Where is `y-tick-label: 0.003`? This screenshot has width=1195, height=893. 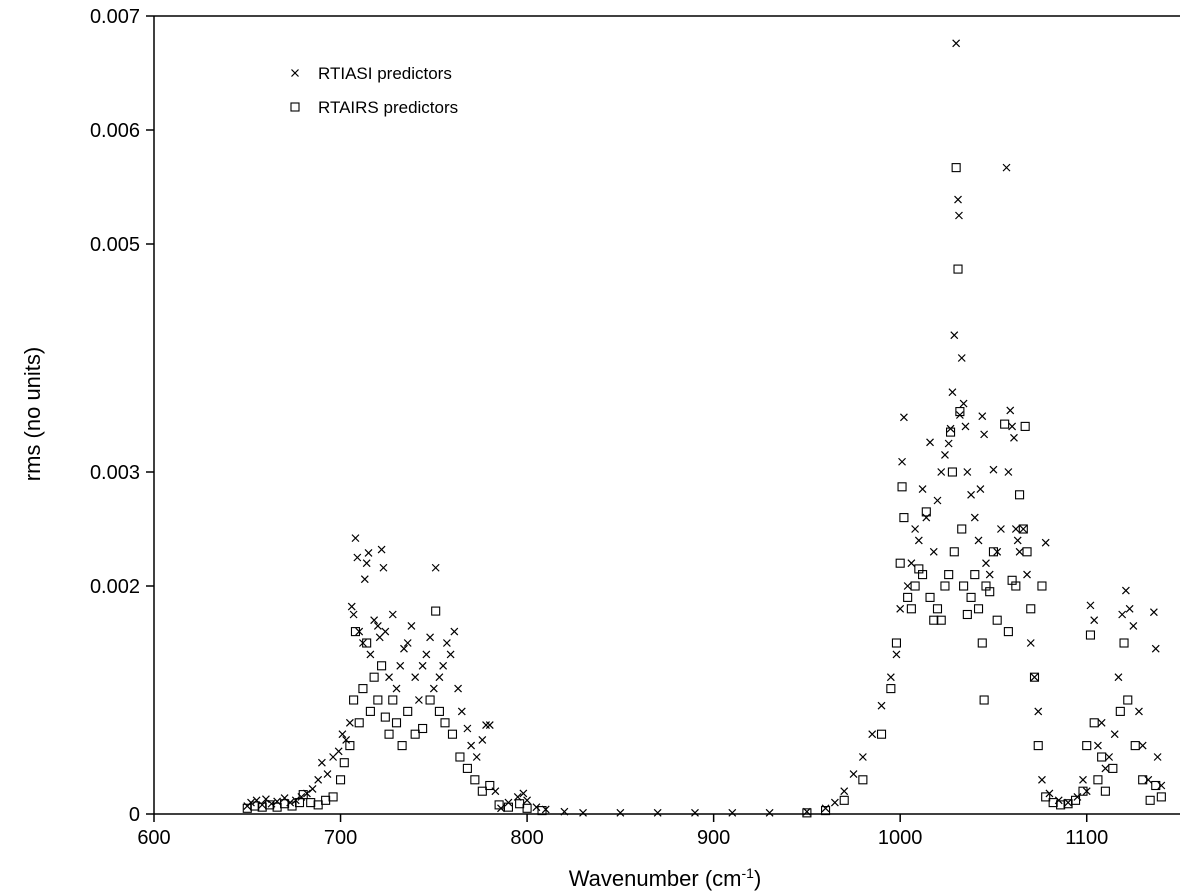
y-tick-label: 0.003 is located at coordinates (115, 473).